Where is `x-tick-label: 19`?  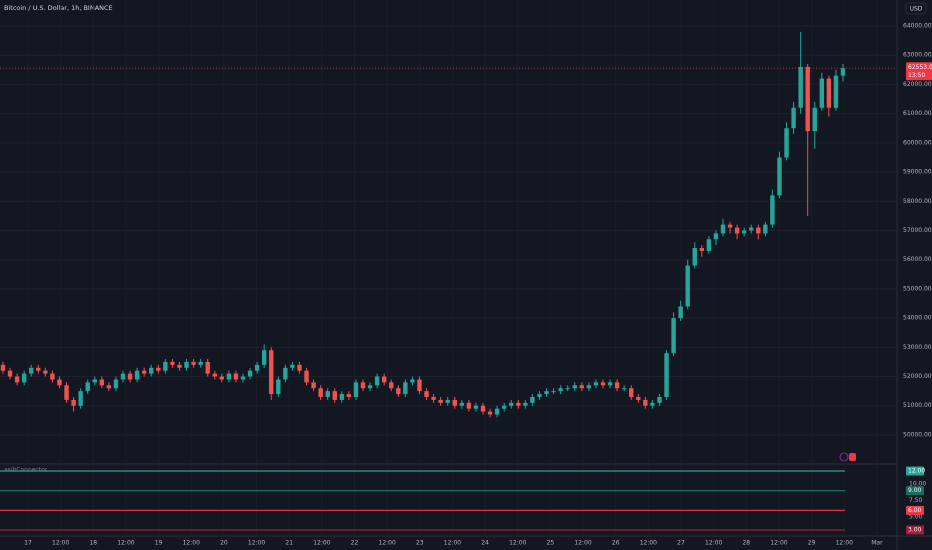
x-tick-label: 19 is located at coordinates (159, 543).